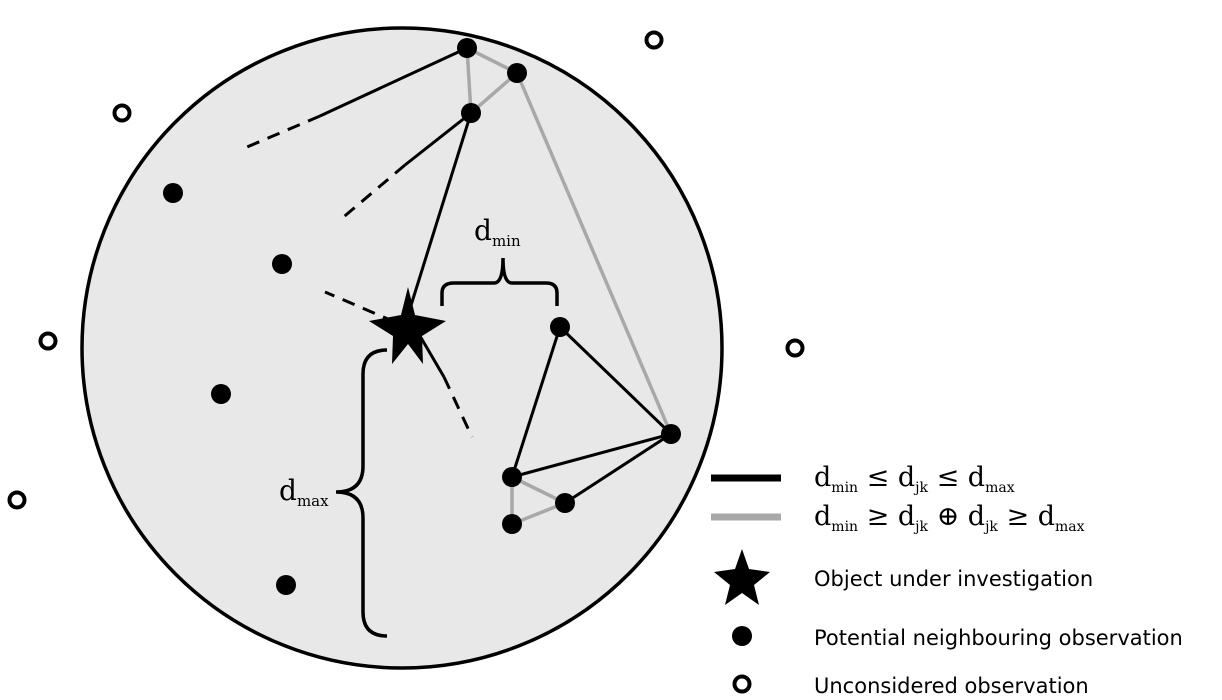  Describe the element at coordinates (742, 636) in the screenshot. I see `filled-dot-icon` at that location.